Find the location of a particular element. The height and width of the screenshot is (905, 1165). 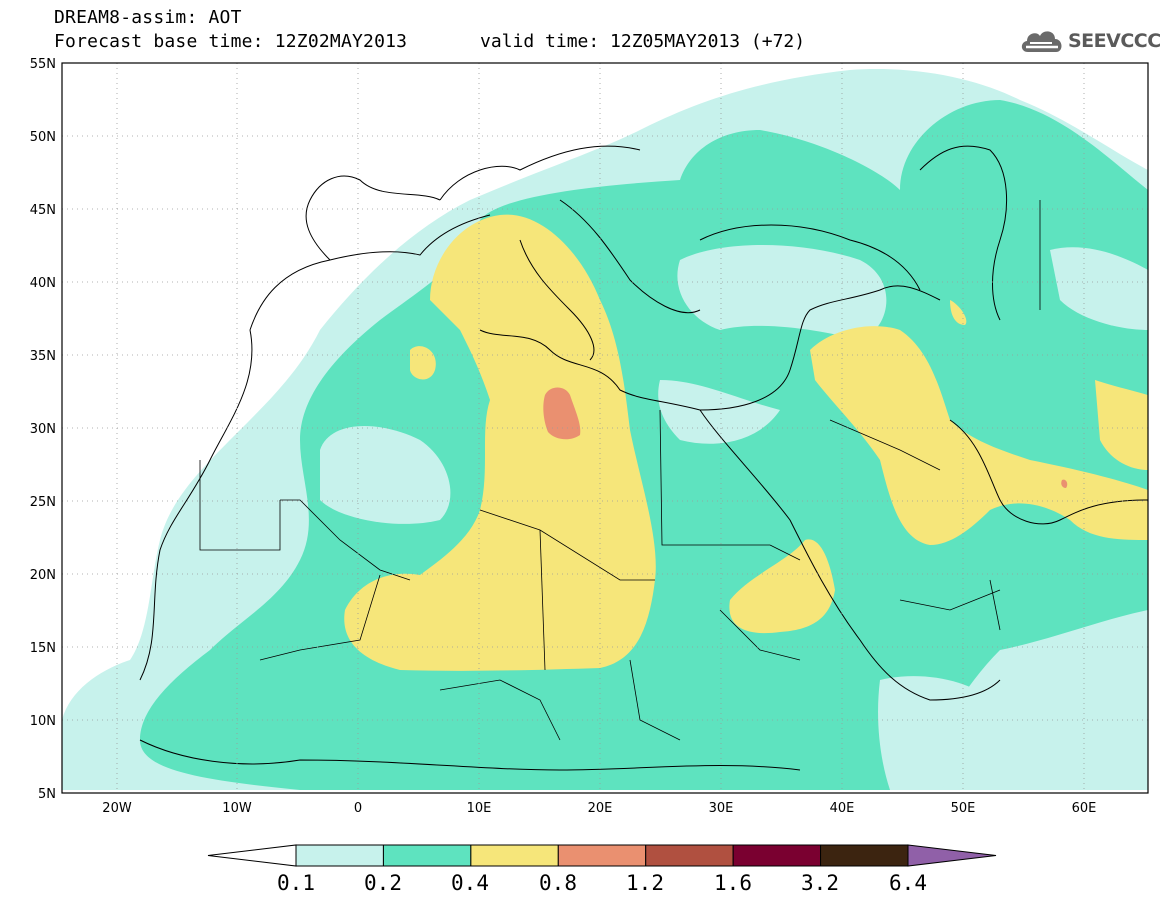

colorbar-label: 1.2 is located at coordinates (645, 883).